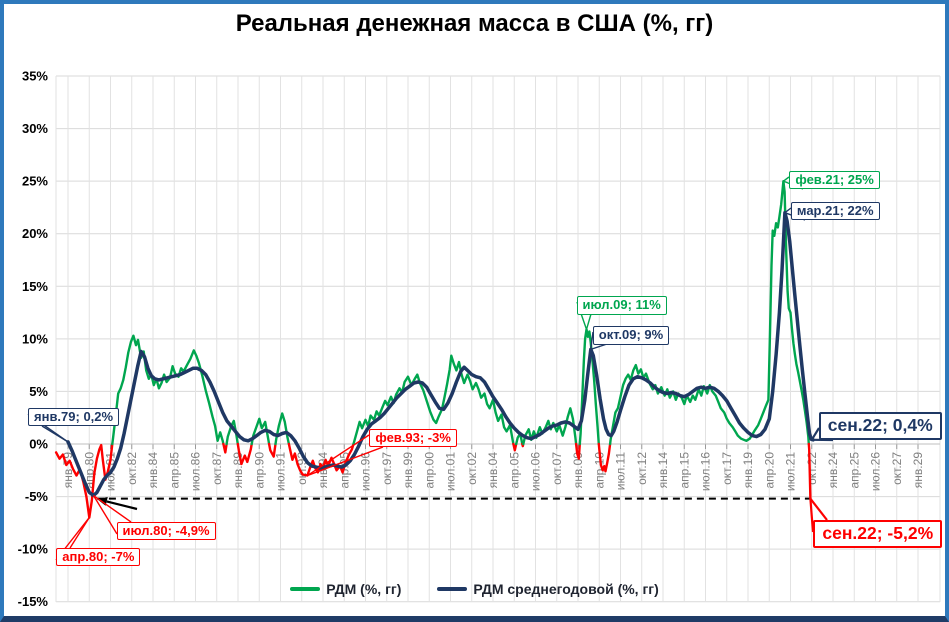 The image size is (949, 622). I want to click on legend-label-rdm: РДМ (%, гг), so click(364, 589).